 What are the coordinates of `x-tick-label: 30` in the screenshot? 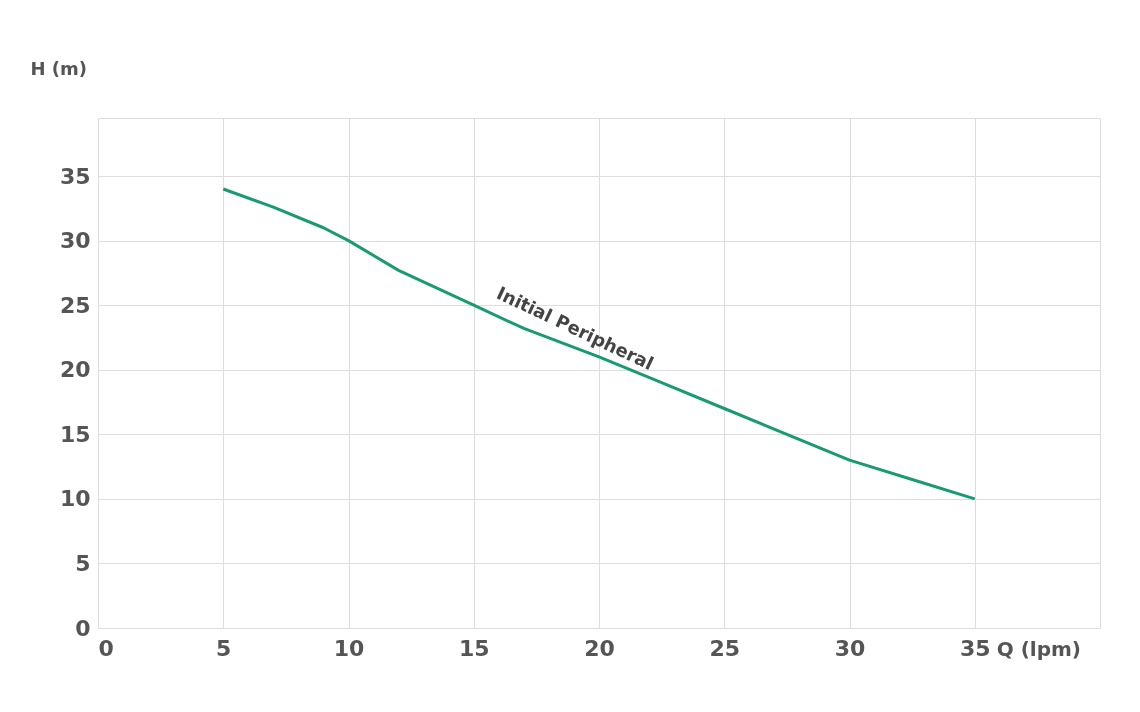 It's located at (850, 648).